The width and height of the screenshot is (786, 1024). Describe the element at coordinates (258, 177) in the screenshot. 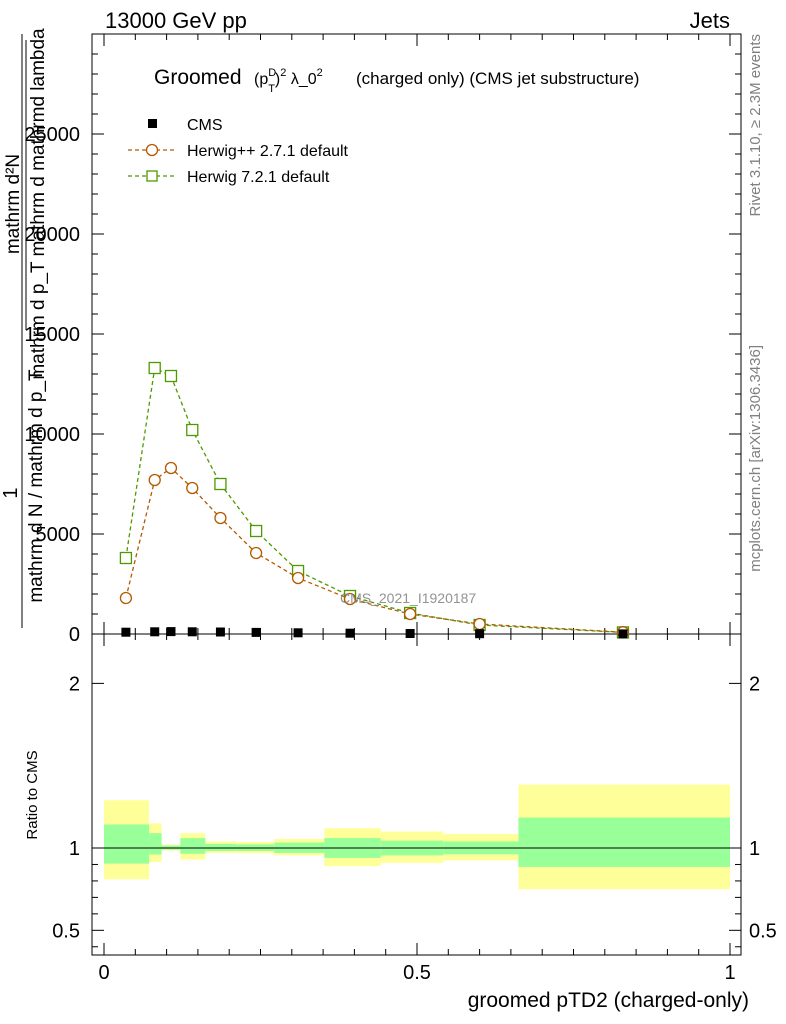

I see `legend-herwig7-label: Herwig 7.2.1 default` at that location.